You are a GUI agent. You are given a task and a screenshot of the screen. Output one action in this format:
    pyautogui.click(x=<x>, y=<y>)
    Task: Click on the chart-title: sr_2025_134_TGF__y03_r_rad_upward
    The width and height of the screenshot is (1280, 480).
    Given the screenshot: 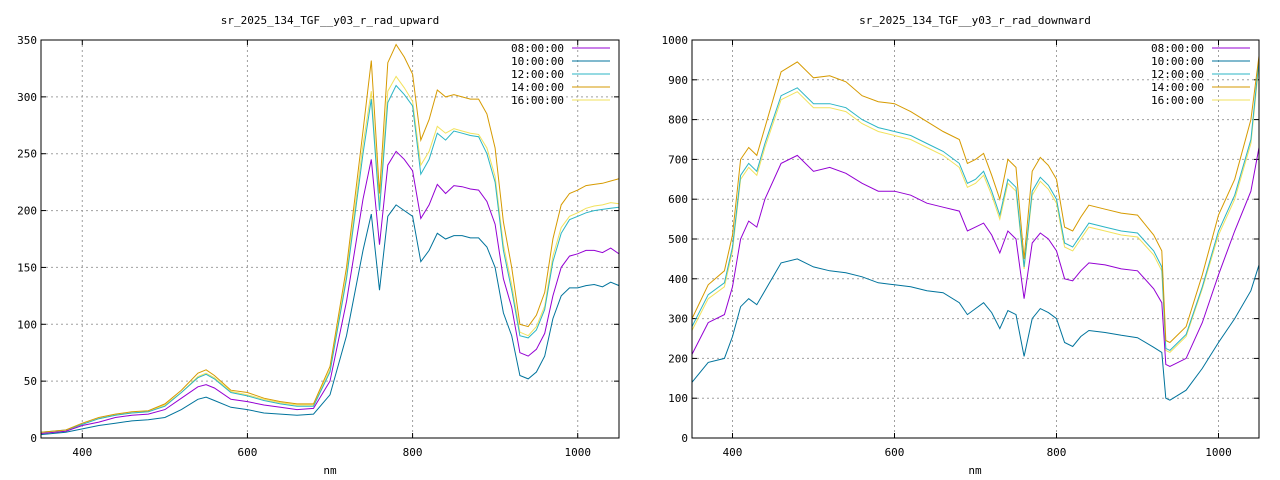 What is the action you would take?
    pyautogui.click(x=330, y=20)
    